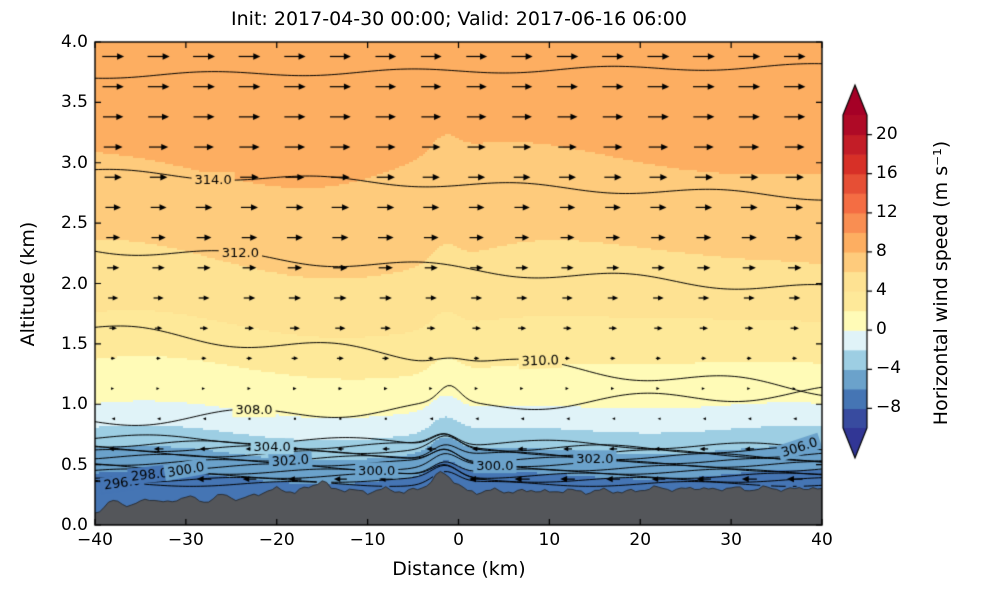 This screenshot has height=600, width=1000. Describe the element at coordinates (74, 343) in the screenshot. I see `y-tick-label: 1.5` at that location.